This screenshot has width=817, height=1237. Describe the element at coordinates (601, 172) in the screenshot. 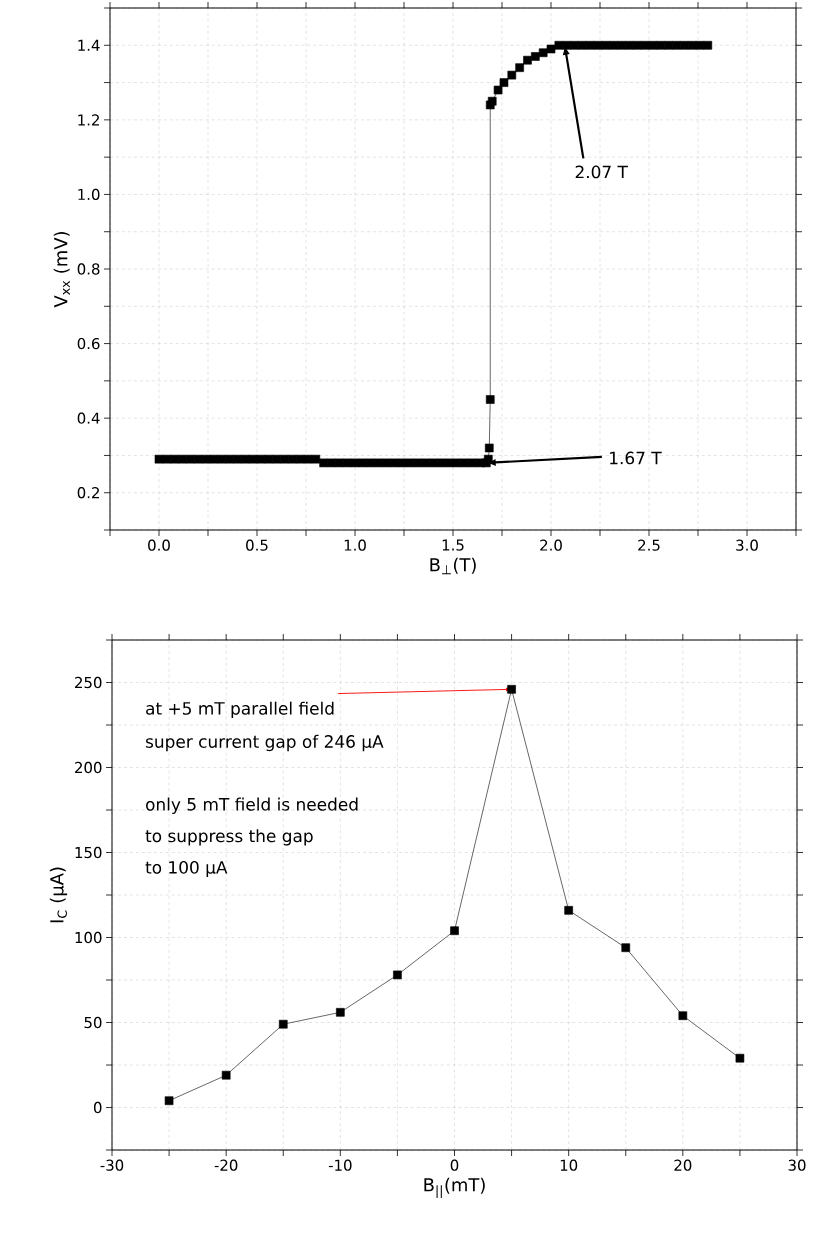

I see `annotation: 2.07 T` at that location.